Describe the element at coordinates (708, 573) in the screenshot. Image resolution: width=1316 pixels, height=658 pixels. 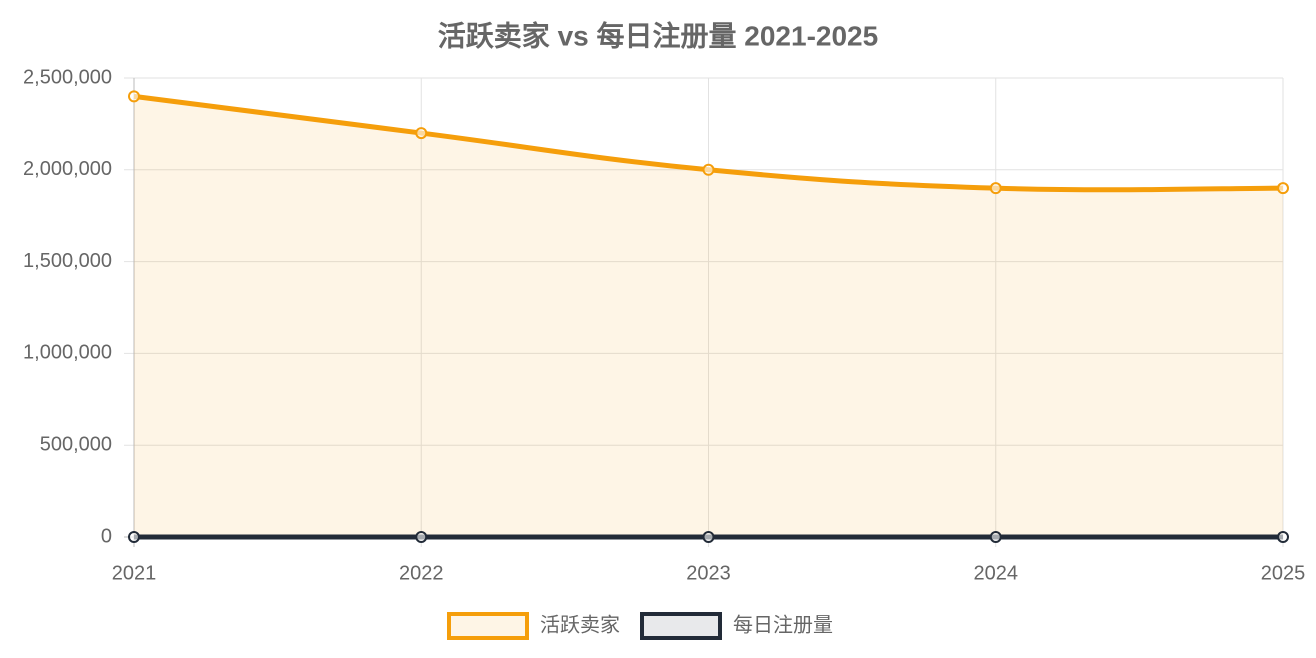
I see `x-tick-label: 2023` at that location.